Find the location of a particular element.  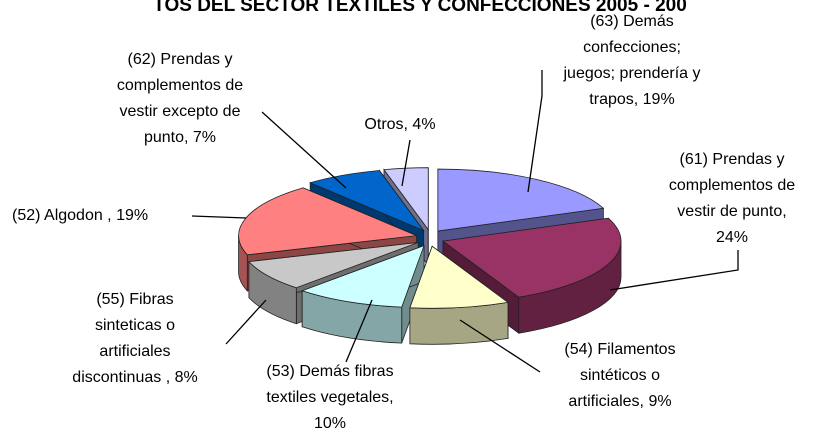

slice-label: (62) Prendas y is located at coordinates (180, 59).